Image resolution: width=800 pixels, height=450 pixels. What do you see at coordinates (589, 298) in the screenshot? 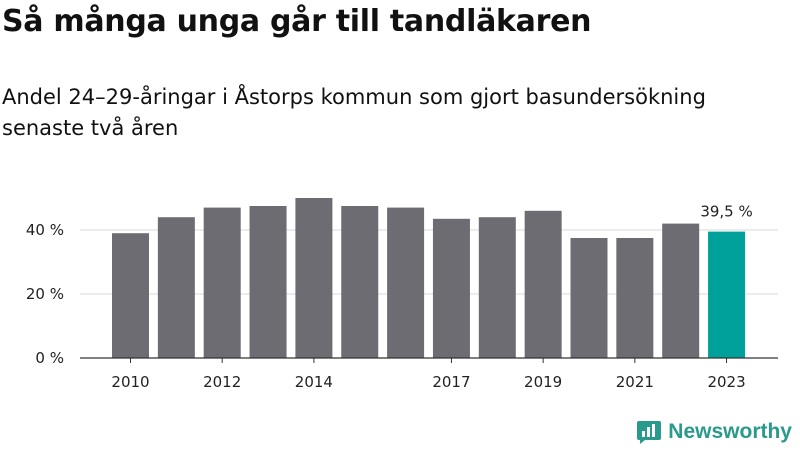
I see `bar-2020` at bounding box center [589, 298].